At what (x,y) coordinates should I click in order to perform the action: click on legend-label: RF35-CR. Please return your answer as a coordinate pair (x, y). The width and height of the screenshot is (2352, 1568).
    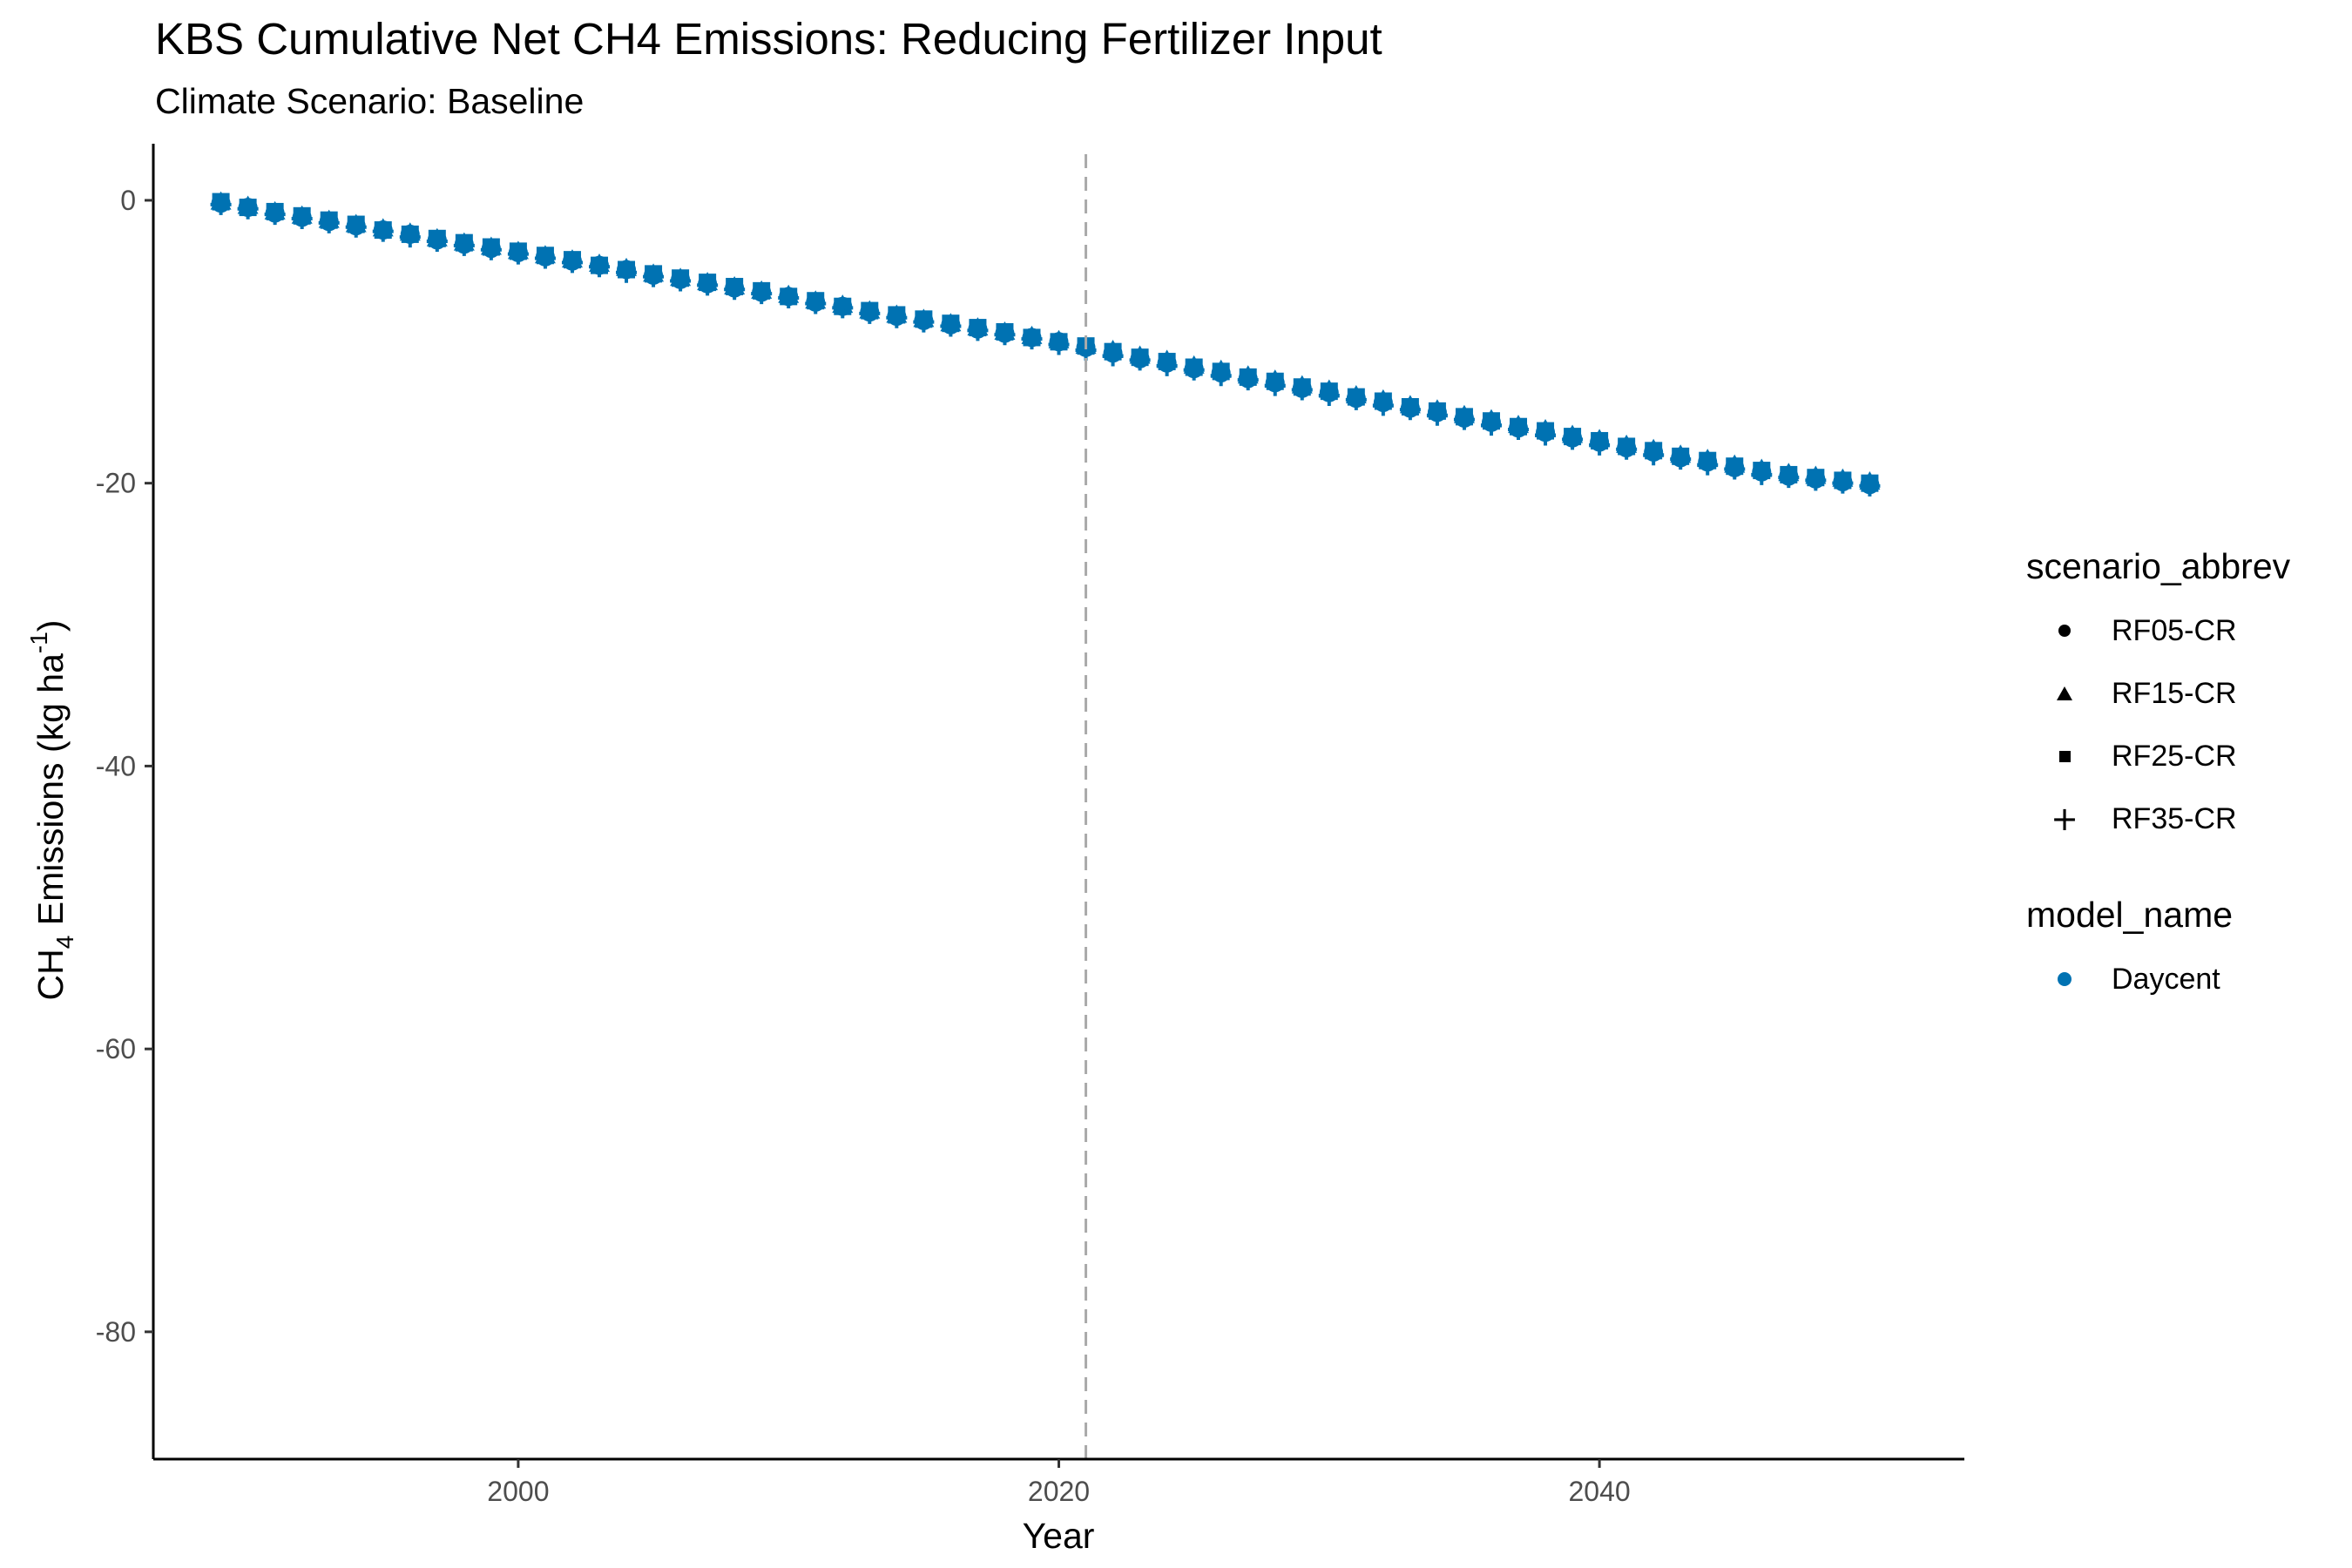
    Looking at the image, I should click on (2174, 818).